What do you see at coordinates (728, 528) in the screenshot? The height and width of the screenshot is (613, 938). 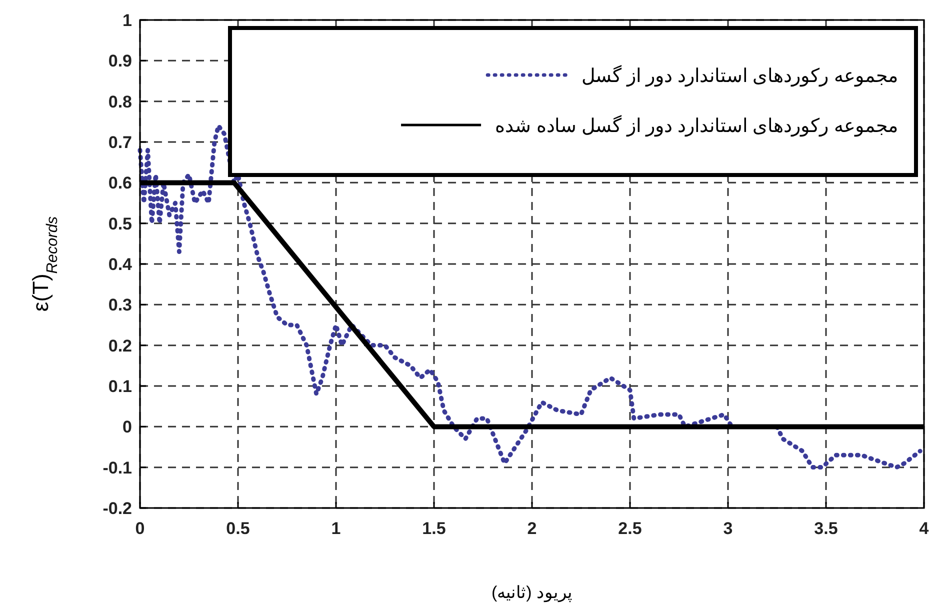 I see `x-tick-label: 3` at bounding box center [728, 528].